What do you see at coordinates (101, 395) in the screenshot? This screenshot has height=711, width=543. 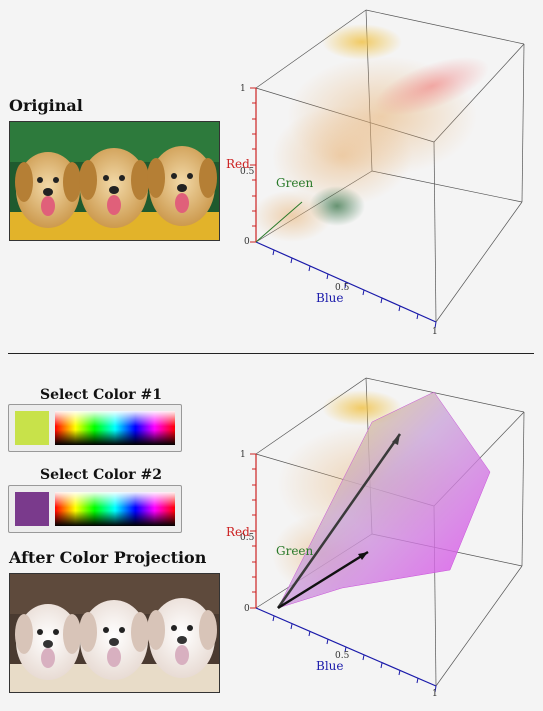 I see `select-color-1-label: Select Color #1` at bounding box center [101, 395].